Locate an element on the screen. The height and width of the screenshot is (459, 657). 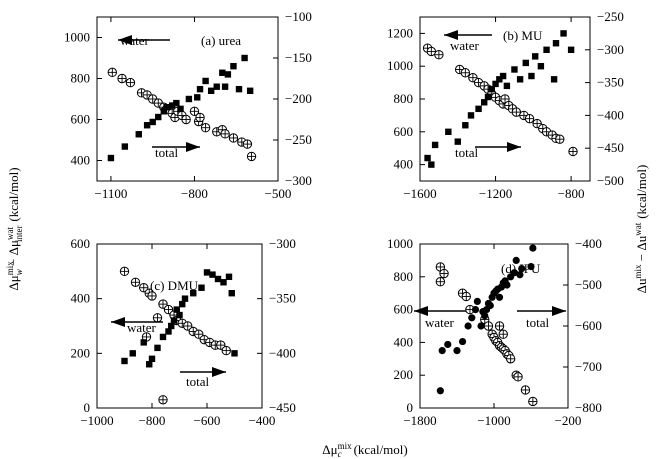
right-y-tick-label: −800 is located at coordinates (588, 407).